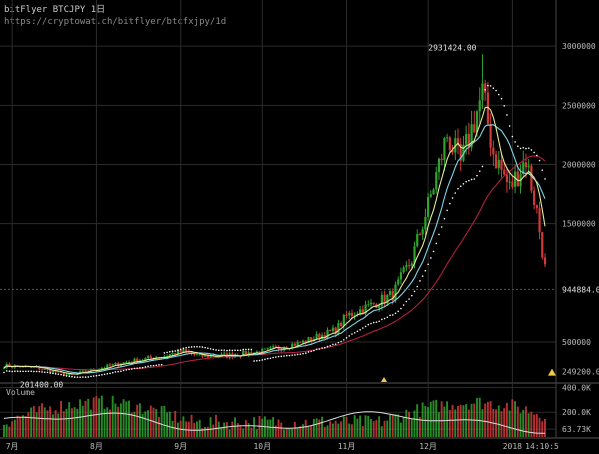  What do you see at coordinates (12, 446) in the screenshot?
I see `time-tick-label: 7月` at bounding box center [12, 446].